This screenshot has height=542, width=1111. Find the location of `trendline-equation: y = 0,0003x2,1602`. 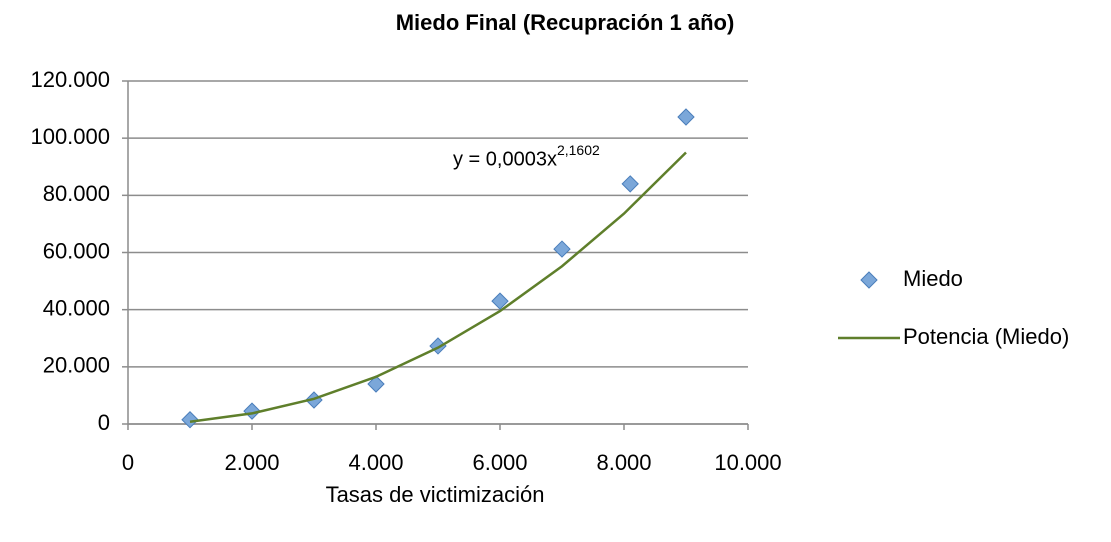

trendline-equation: y = 0,0003x2,1602 is located at coordinates (526, 156).